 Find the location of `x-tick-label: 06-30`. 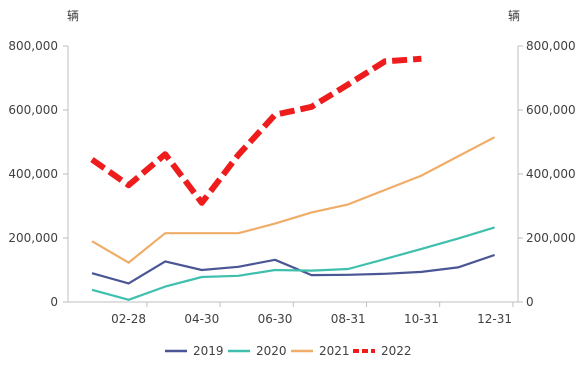

x-tick-label: 06-30 is located at coordinates (275, 319).